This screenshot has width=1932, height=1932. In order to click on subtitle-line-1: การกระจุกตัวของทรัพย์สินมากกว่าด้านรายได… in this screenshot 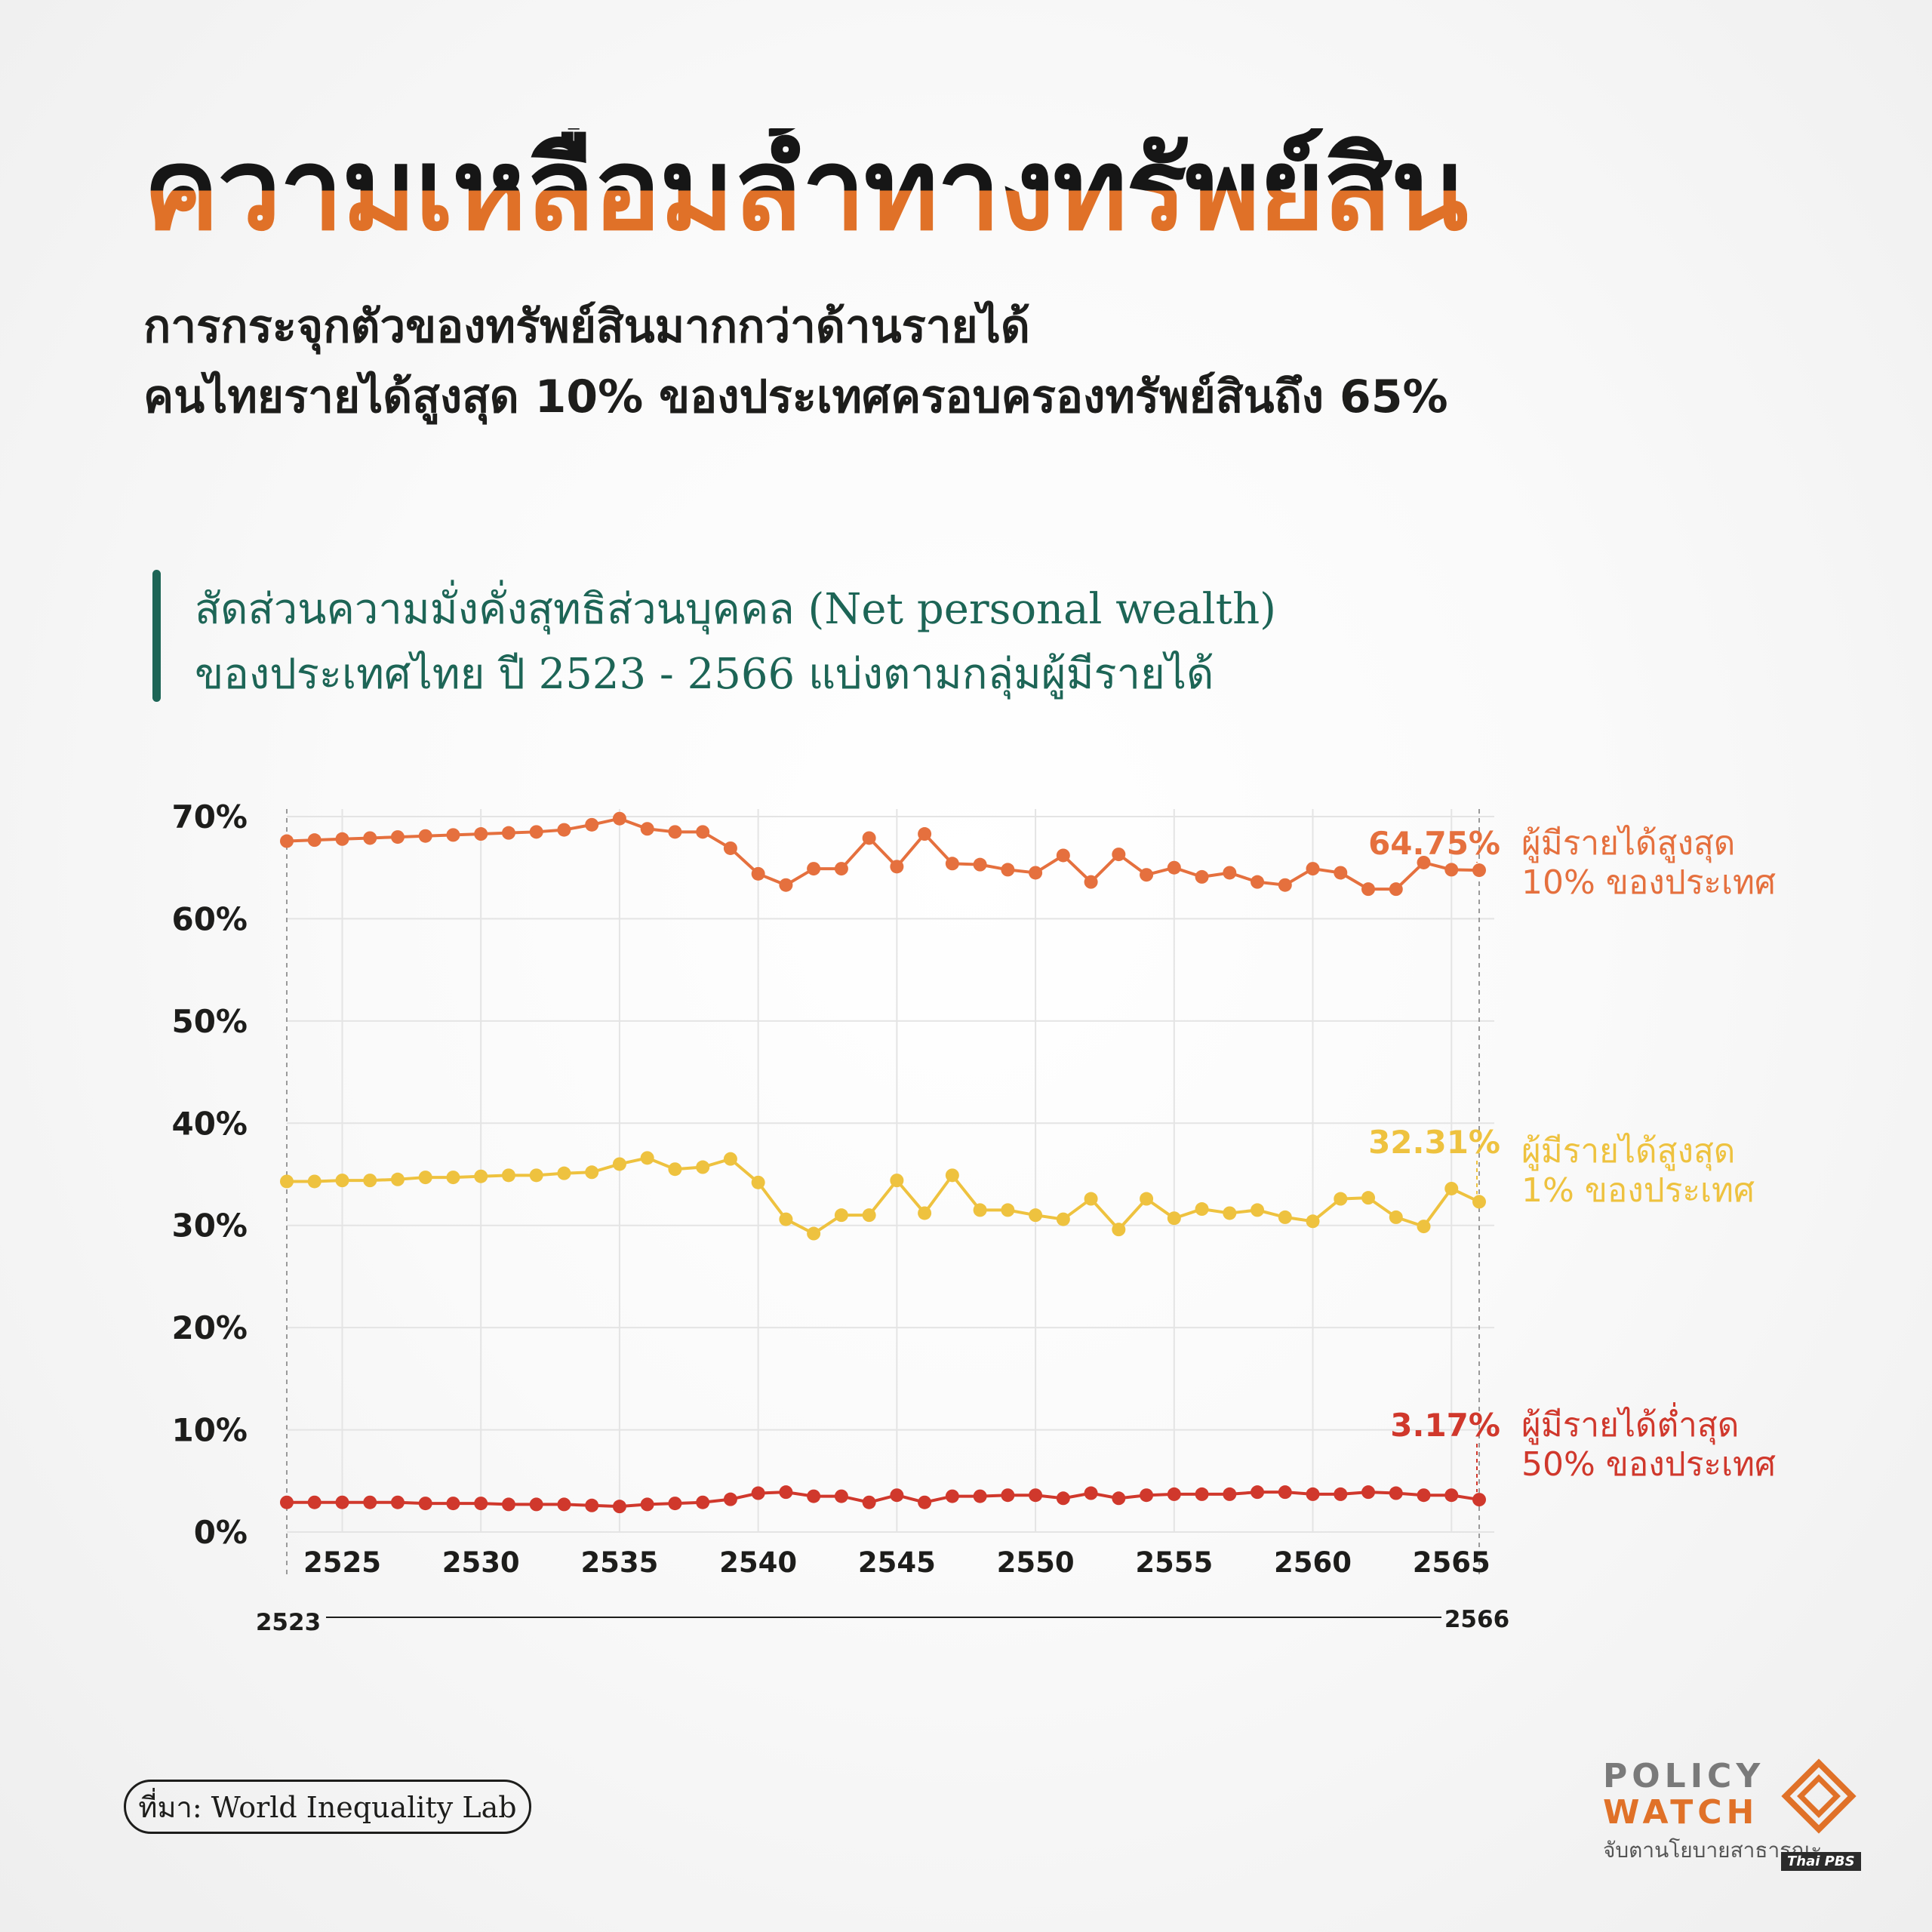, I will do `click(586, 326)`.